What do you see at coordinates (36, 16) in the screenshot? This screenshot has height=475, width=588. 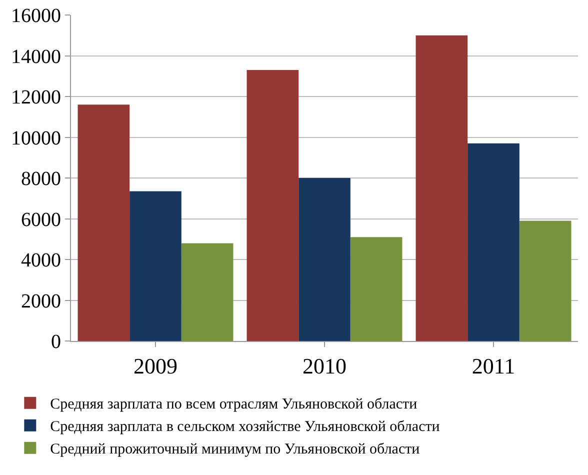 I see `y-tick-label: 16000` at bounding box center [36, 16].